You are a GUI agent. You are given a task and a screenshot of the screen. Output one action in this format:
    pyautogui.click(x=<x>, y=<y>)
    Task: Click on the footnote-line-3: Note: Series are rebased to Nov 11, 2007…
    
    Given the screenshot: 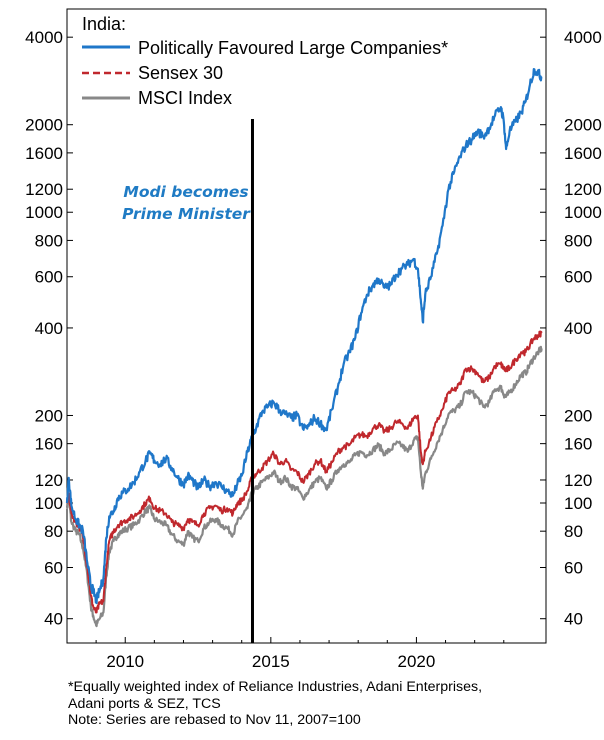 What is the action you would take?
    pyautogui.click(x=214, y=720)
    